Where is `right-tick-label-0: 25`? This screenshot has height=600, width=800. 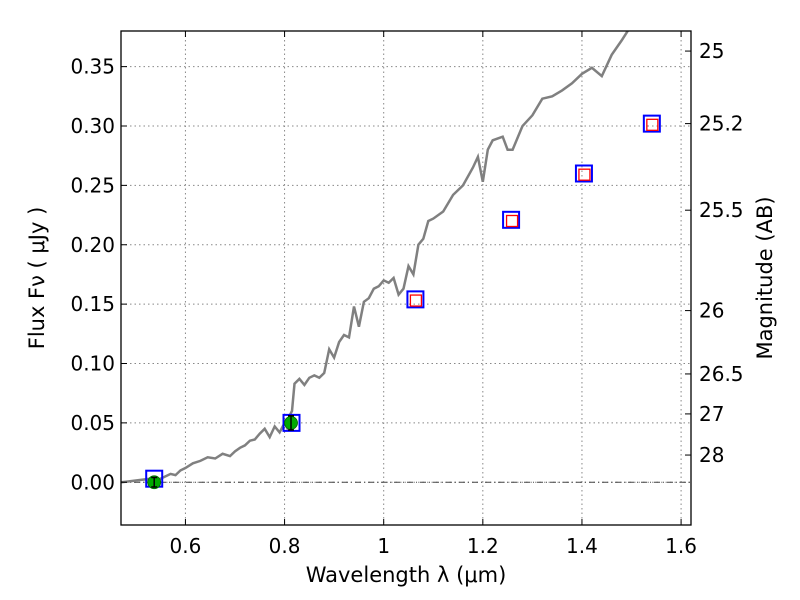
right-tick-label-0: 25 is located at coordinates (711, 51).